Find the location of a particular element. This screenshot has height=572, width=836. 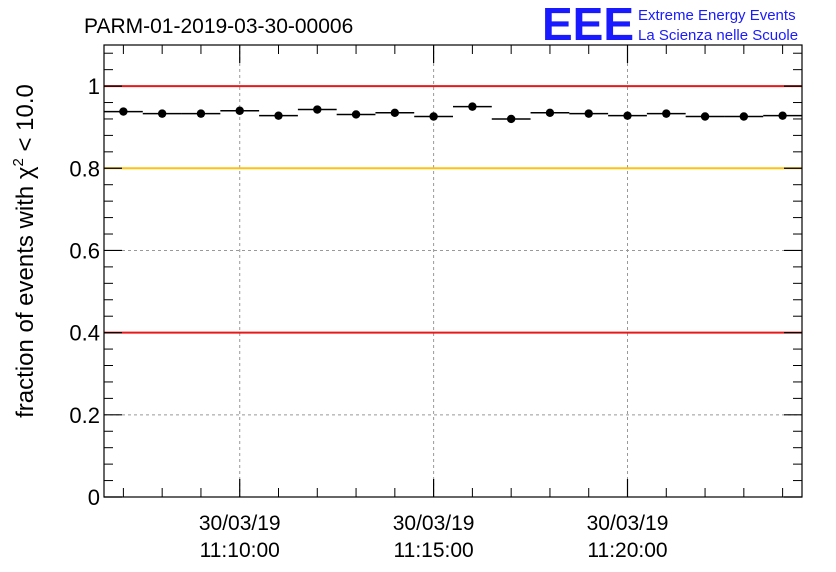

chart-title: PARM-01-2019-03-30-00006 is located at coordinates (218, 26).